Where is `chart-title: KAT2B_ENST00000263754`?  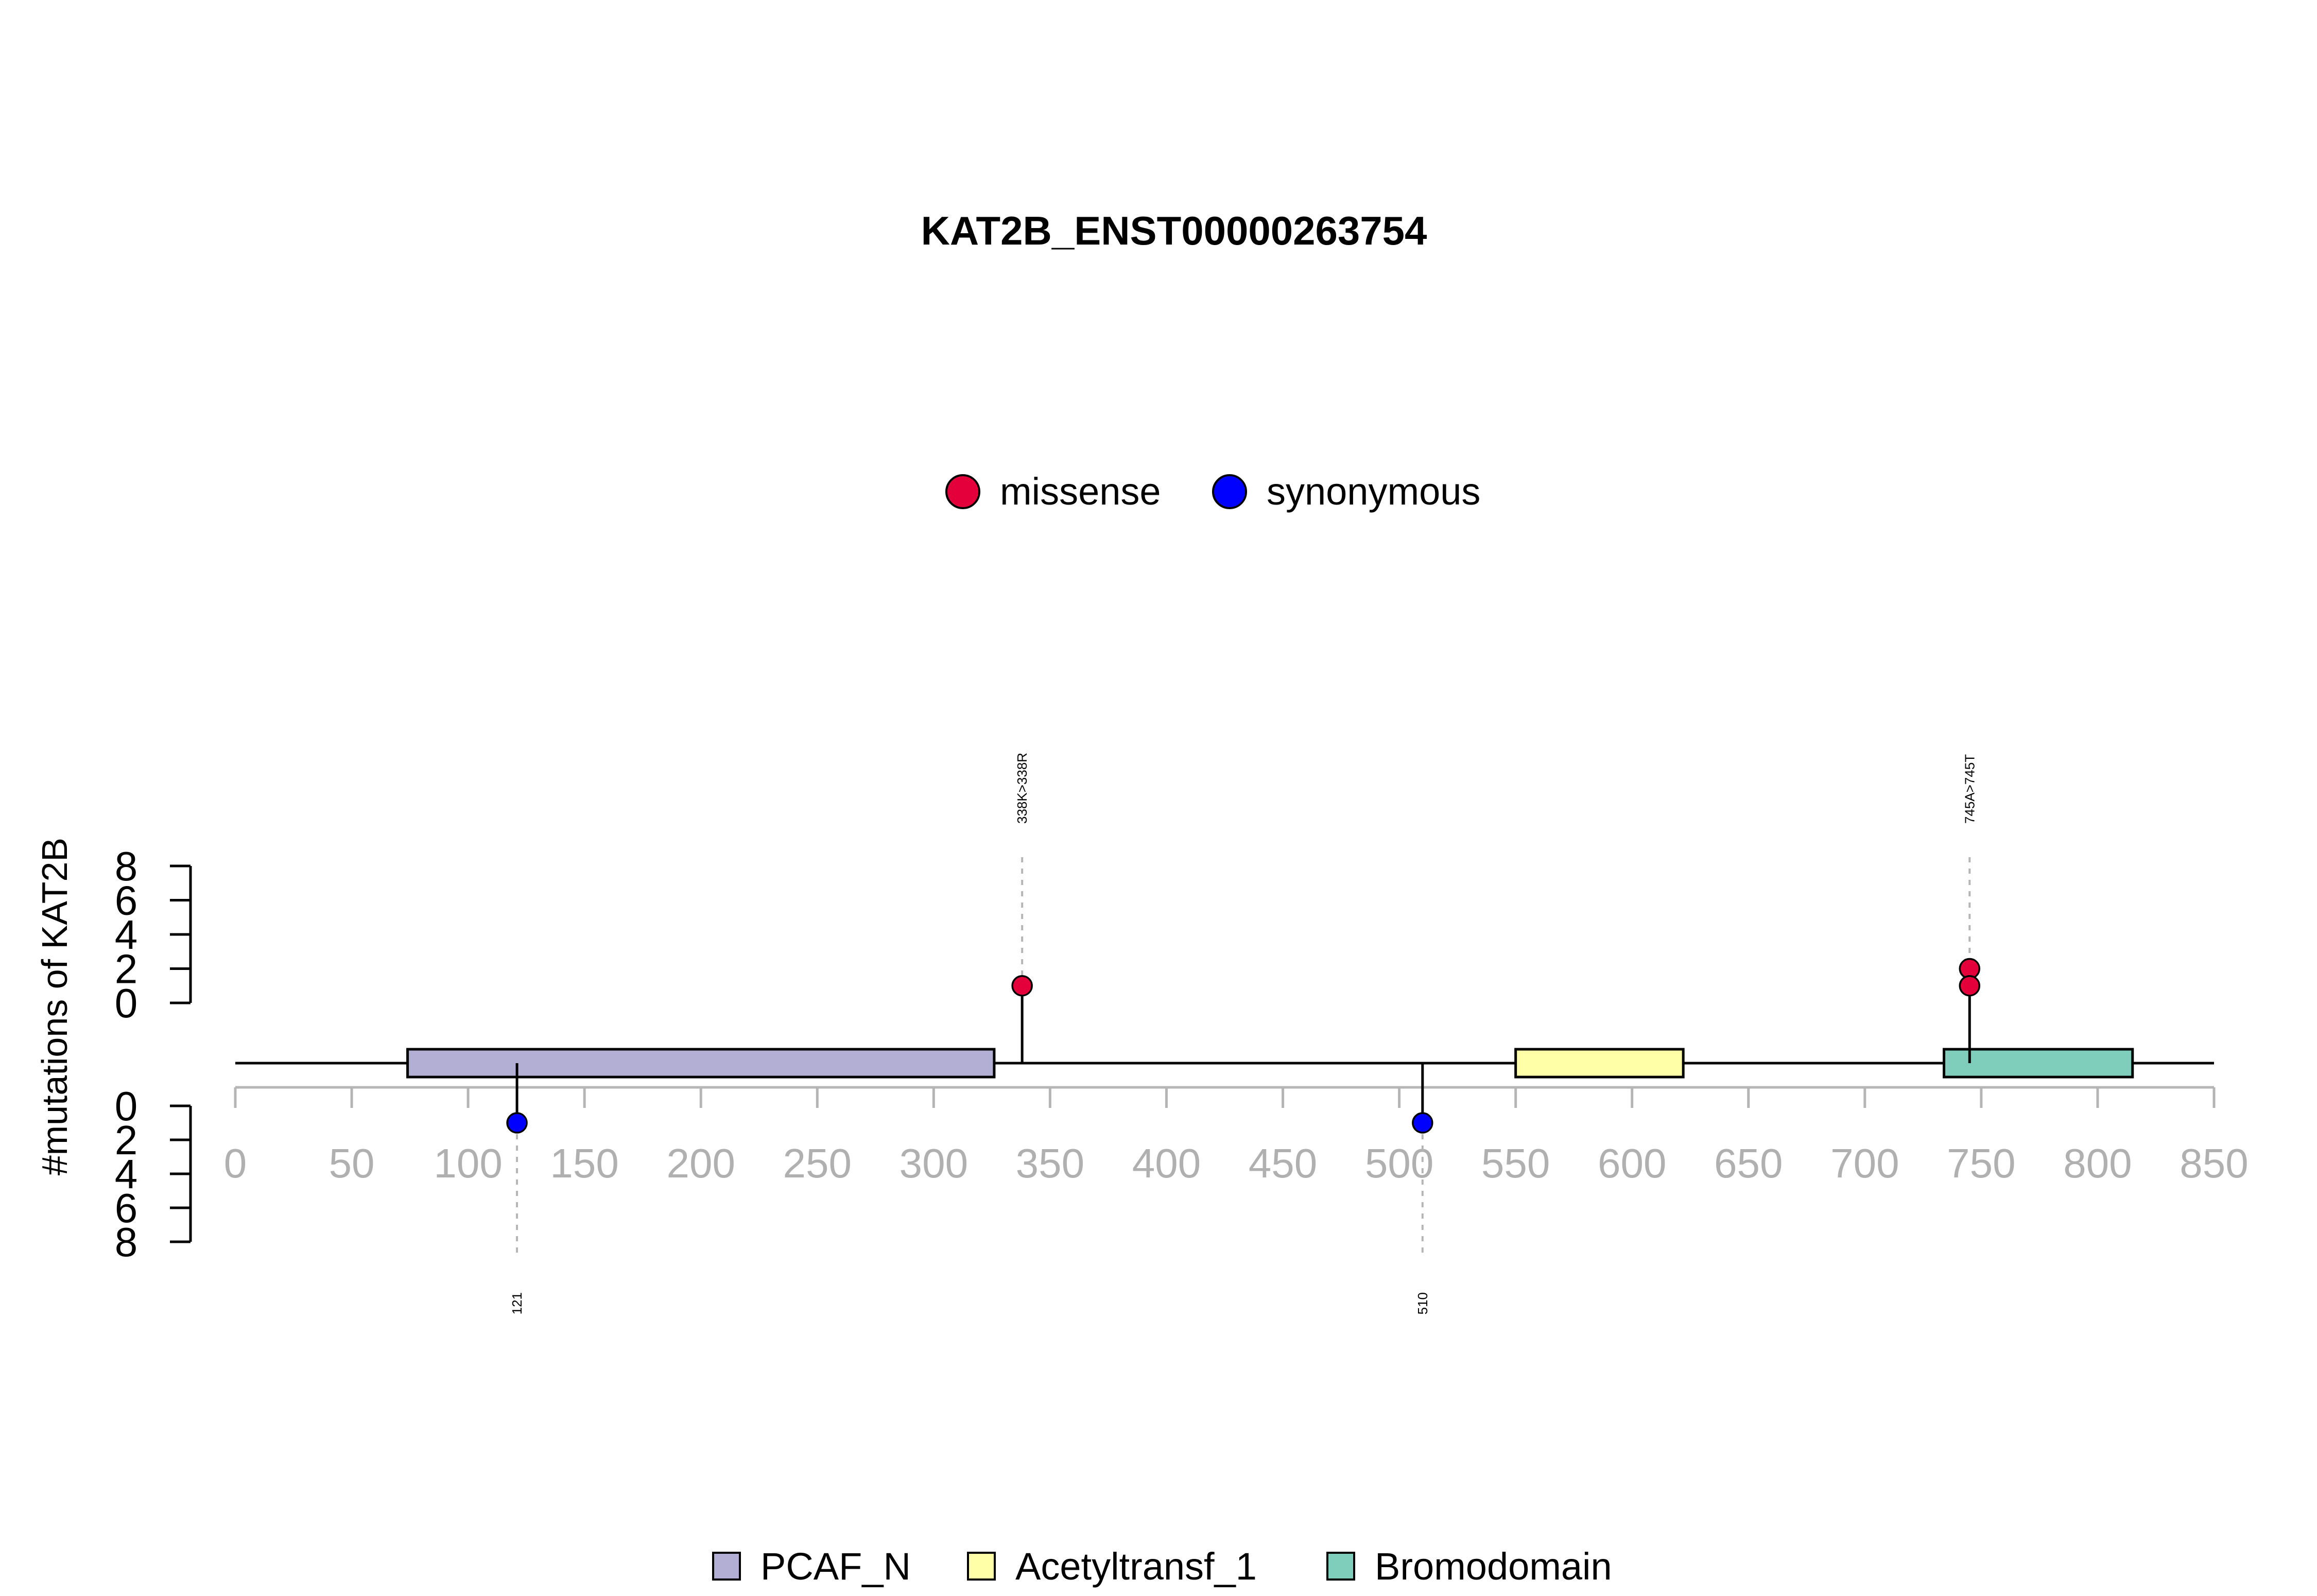
chart-title: KAT2B_ENST00000263754 is located at coordinates (1174, 230).